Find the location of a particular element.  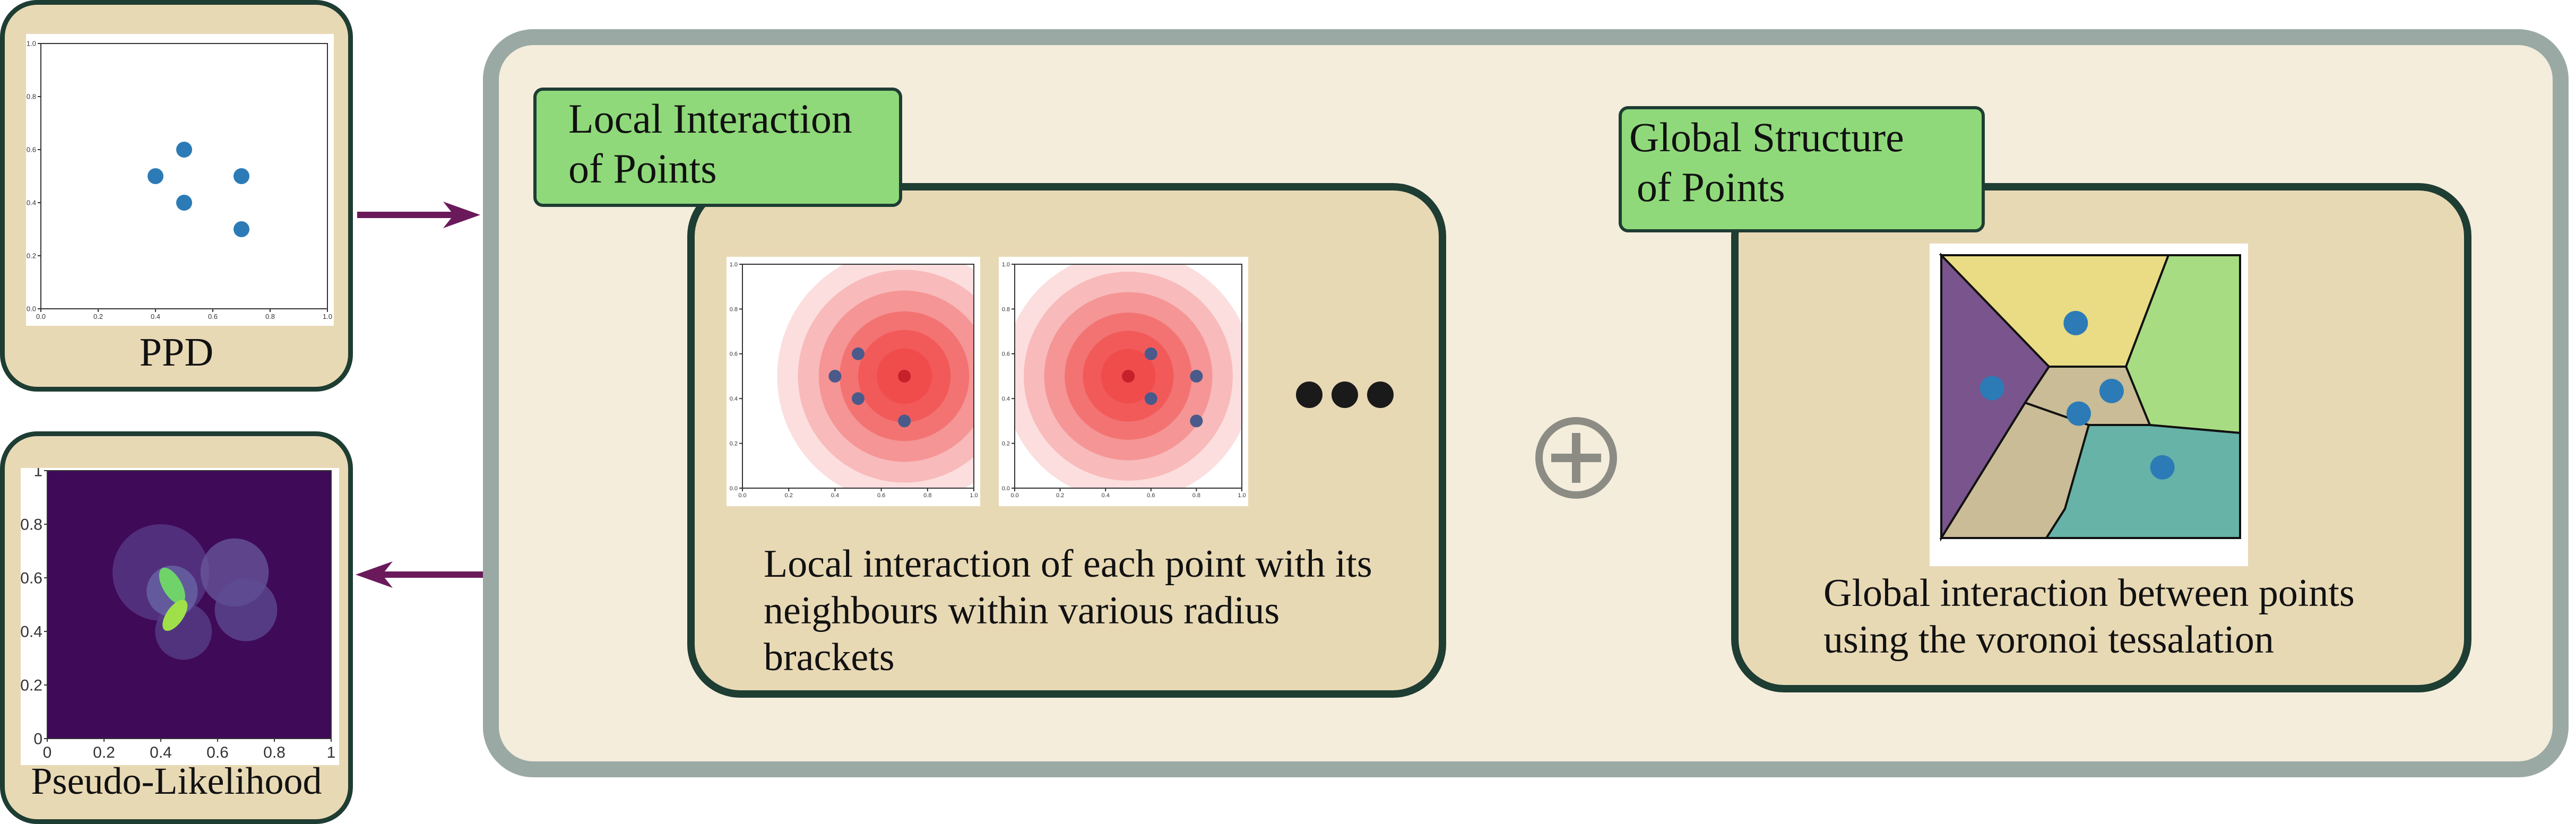

y-tick-label: 0 is located at coordinates (37, 739).